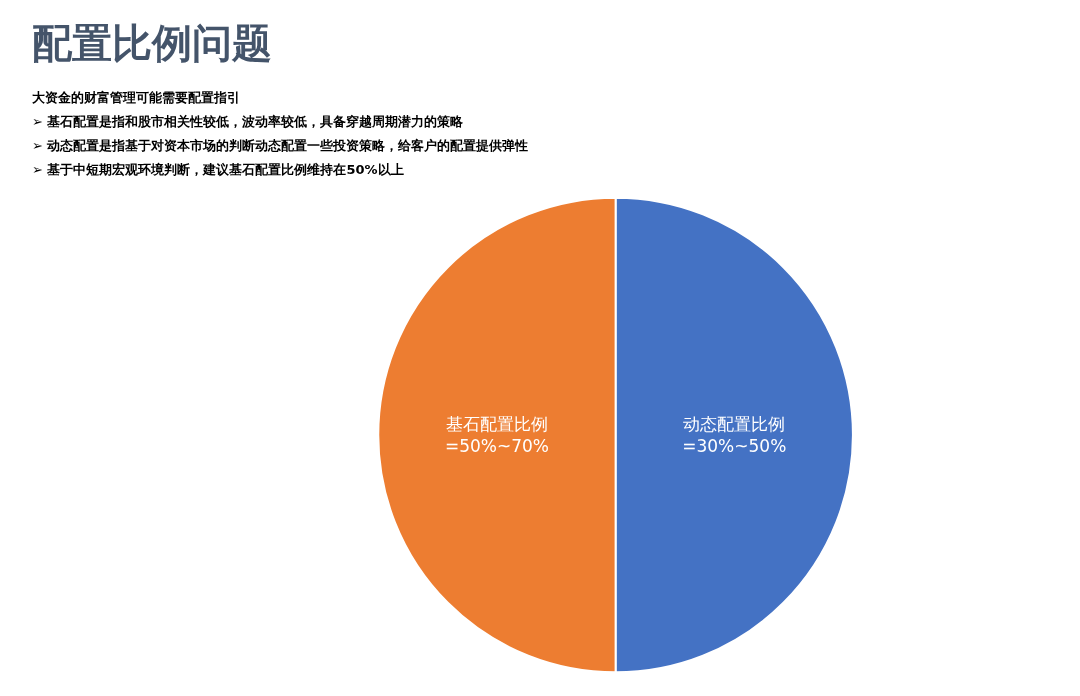 The height and width of the screenshot is (696, 1080). I want to click on text: 大资金的财富管理可能需要配置指引, so click(136, 97).